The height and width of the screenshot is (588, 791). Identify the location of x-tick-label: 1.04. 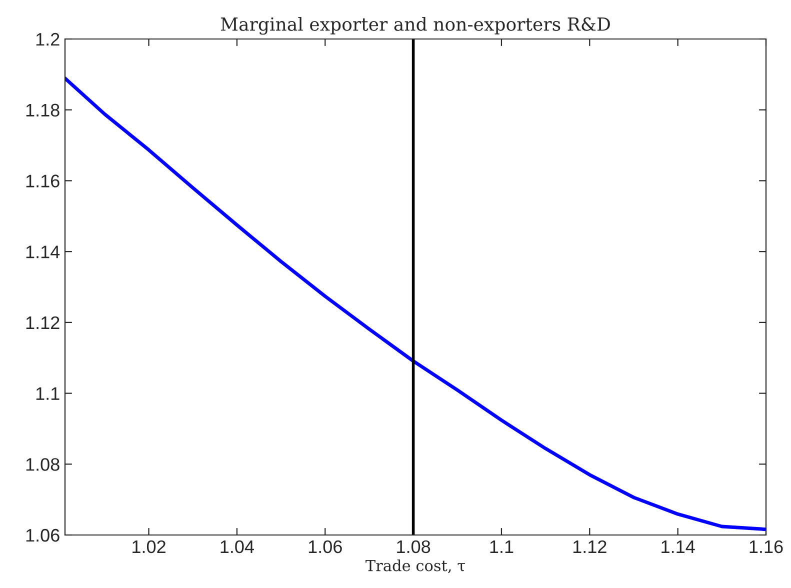
(237, 547).